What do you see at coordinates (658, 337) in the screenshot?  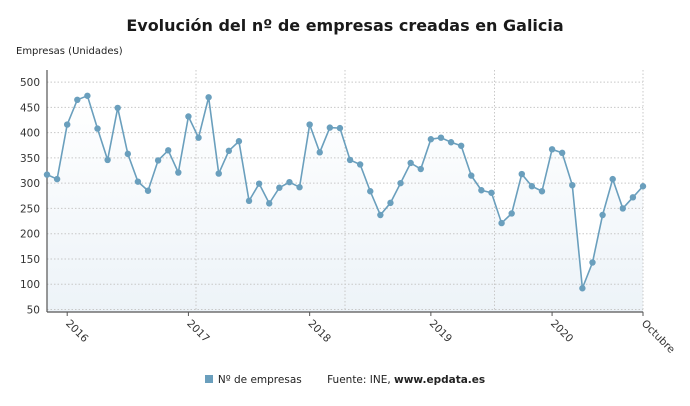 I see `x-tick-label: Octubre` at bounding box center [658, 337].